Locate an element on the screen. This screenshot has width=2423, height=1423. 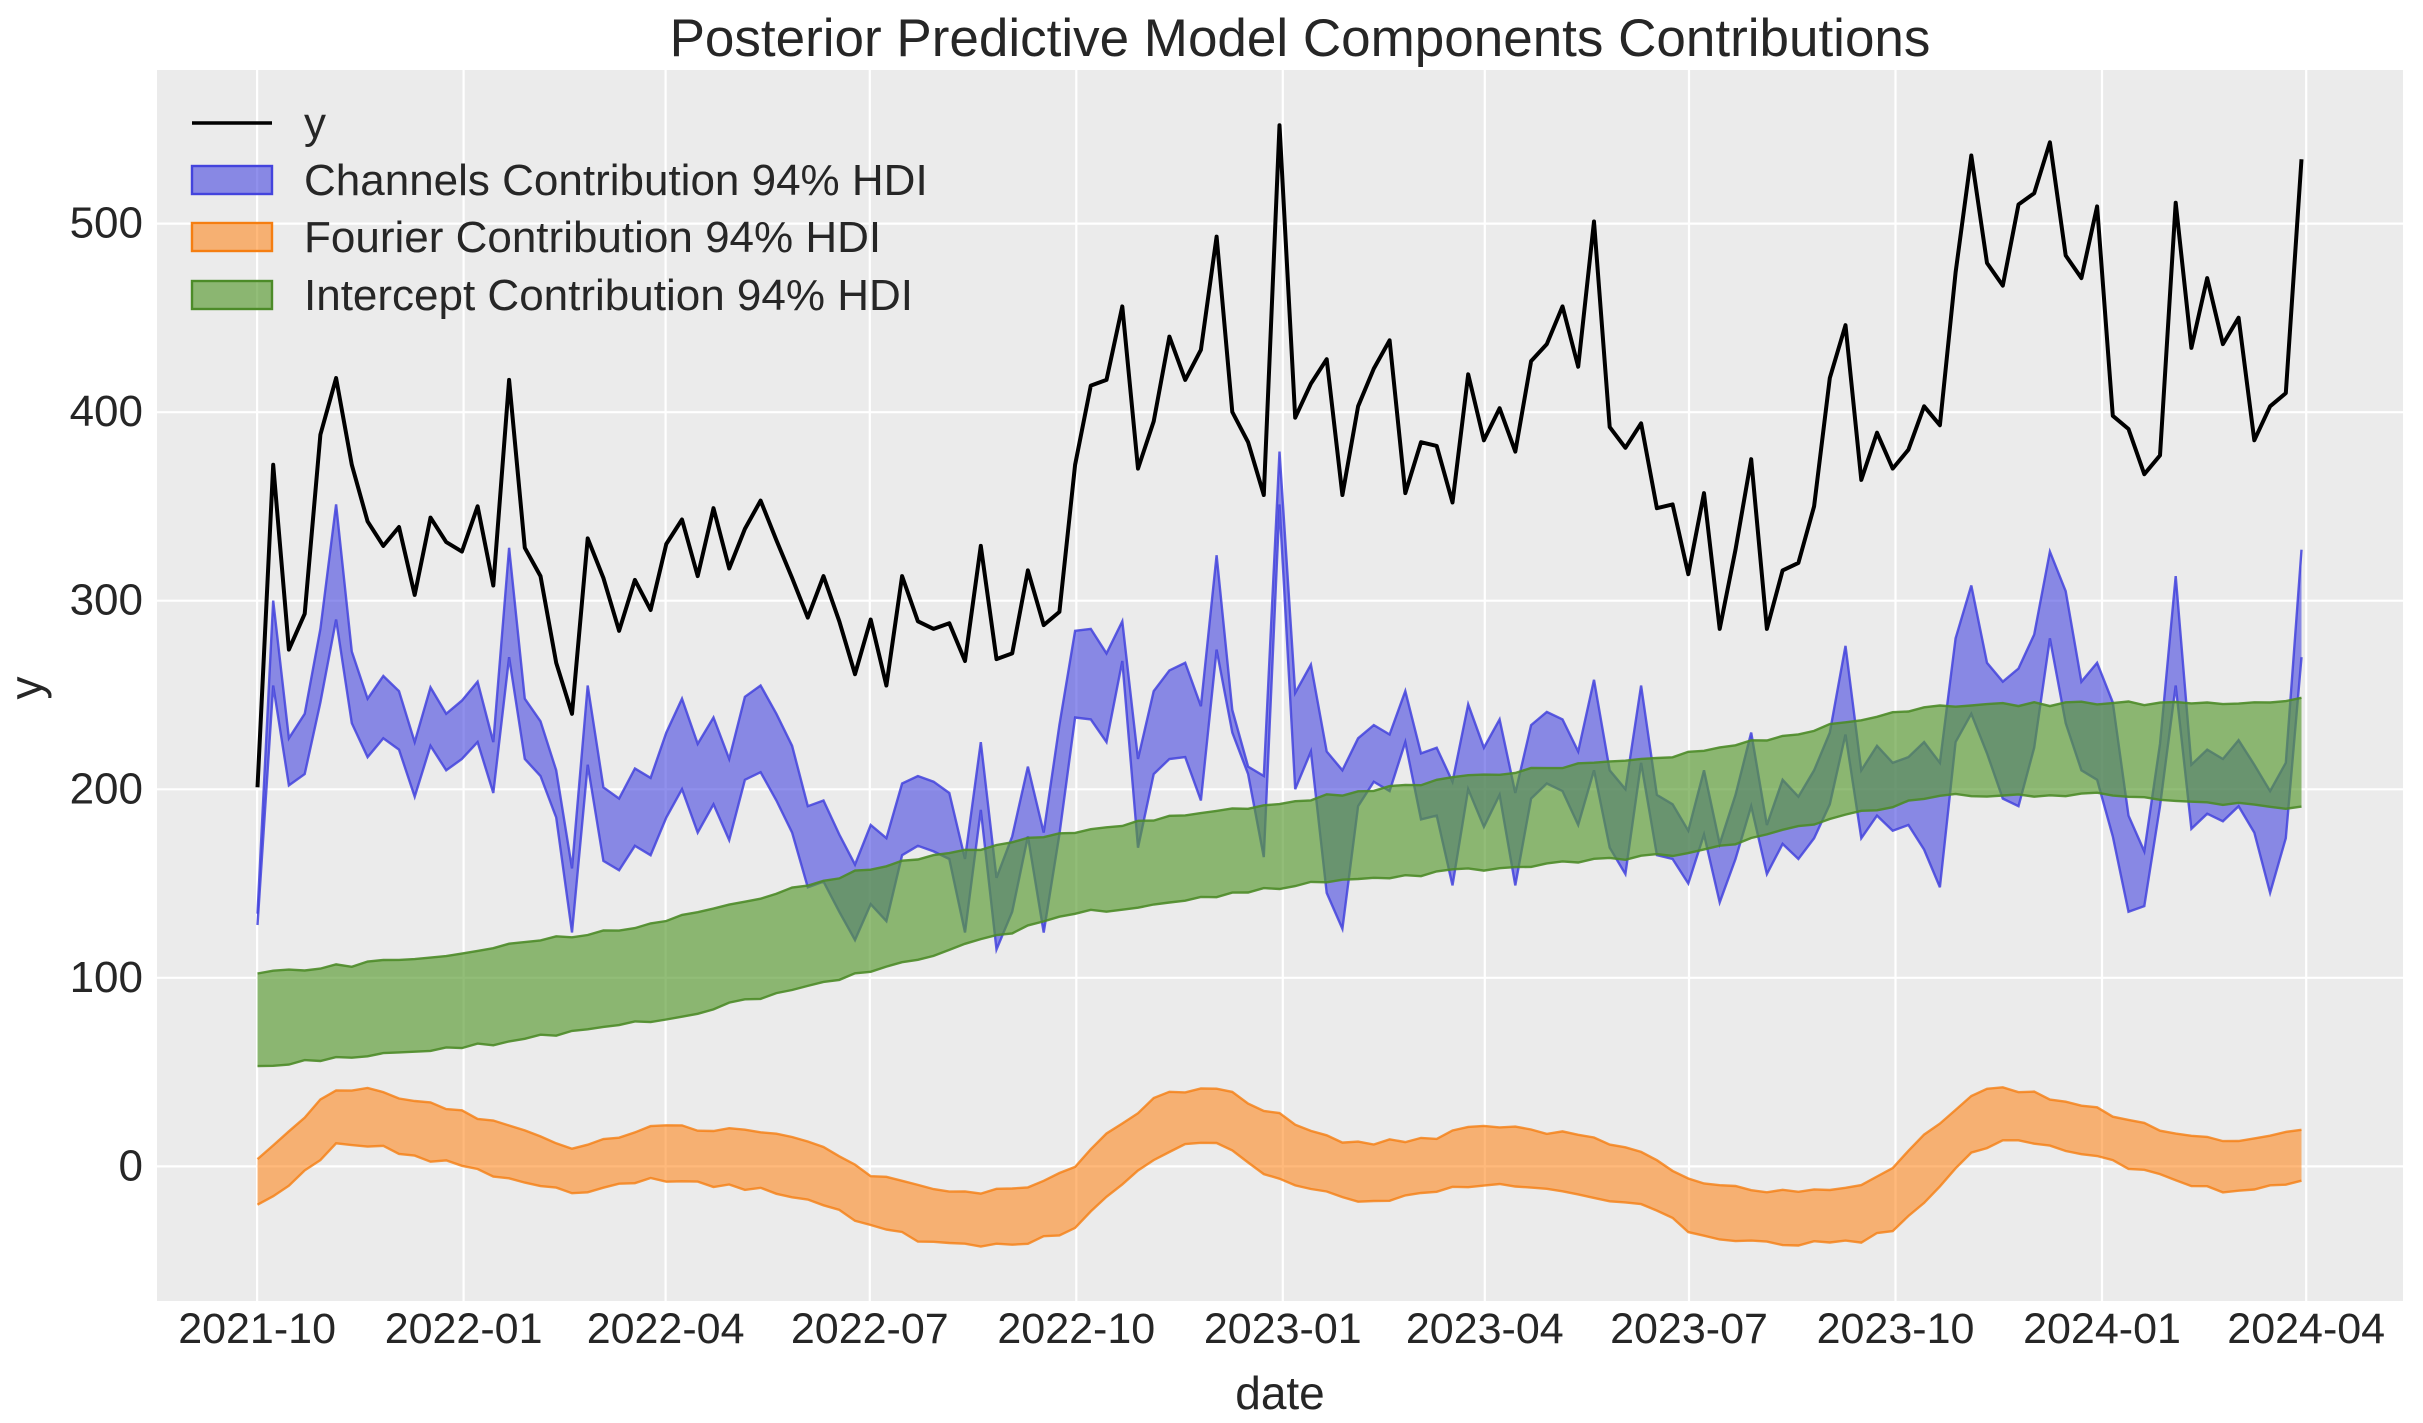
svg-text: 2023-04 is located at coordinates (1485, 1329).